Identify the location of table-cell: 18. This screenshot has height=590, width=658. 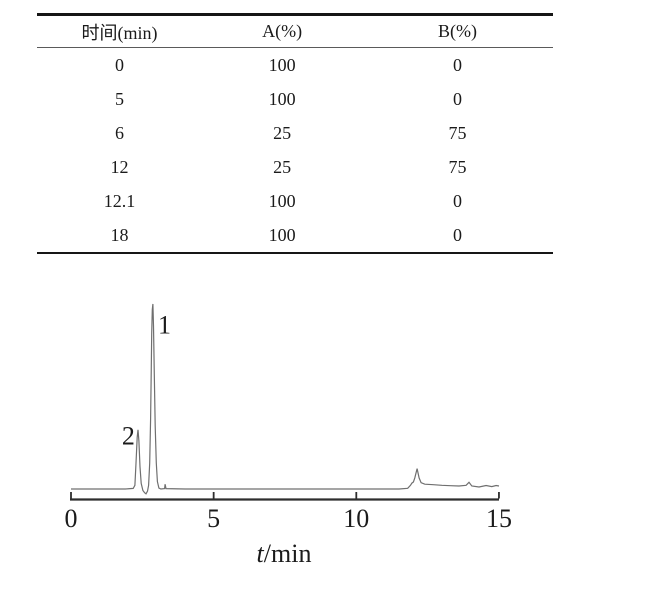
(119, 234).